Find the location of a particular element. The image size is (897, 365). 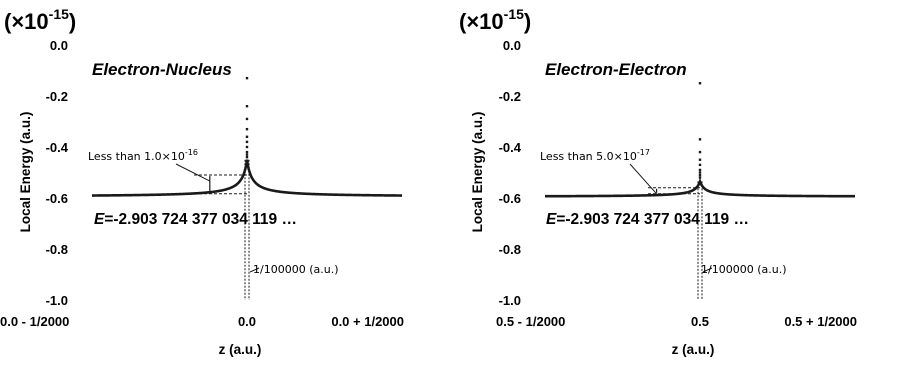

y-axis-title-left: Local Energy (a.u.) is located at coordinates (25, 172).